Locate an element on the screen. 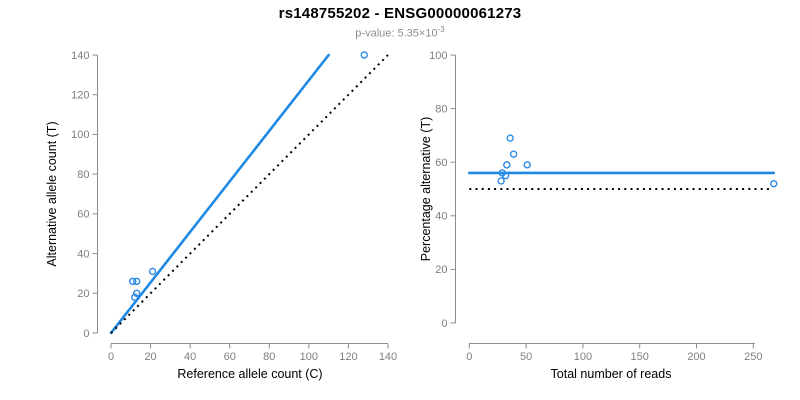 This screenshot has height=400, width=800. x-tick-label: 60 is located at coordinates (230, 357).